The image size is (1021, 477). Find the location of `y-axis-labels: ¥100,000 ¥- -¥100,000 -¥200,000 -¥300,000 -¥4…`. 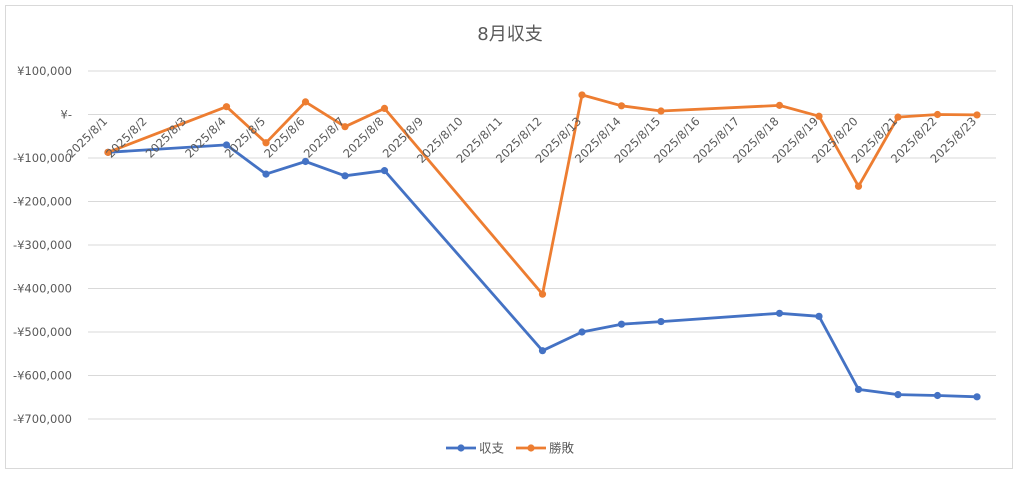

y-axis-labels: ¥100,000 ¥- -¥100,000 -¥200,000 -¥300,000 -¥4… is located at coordinates (42, 245).